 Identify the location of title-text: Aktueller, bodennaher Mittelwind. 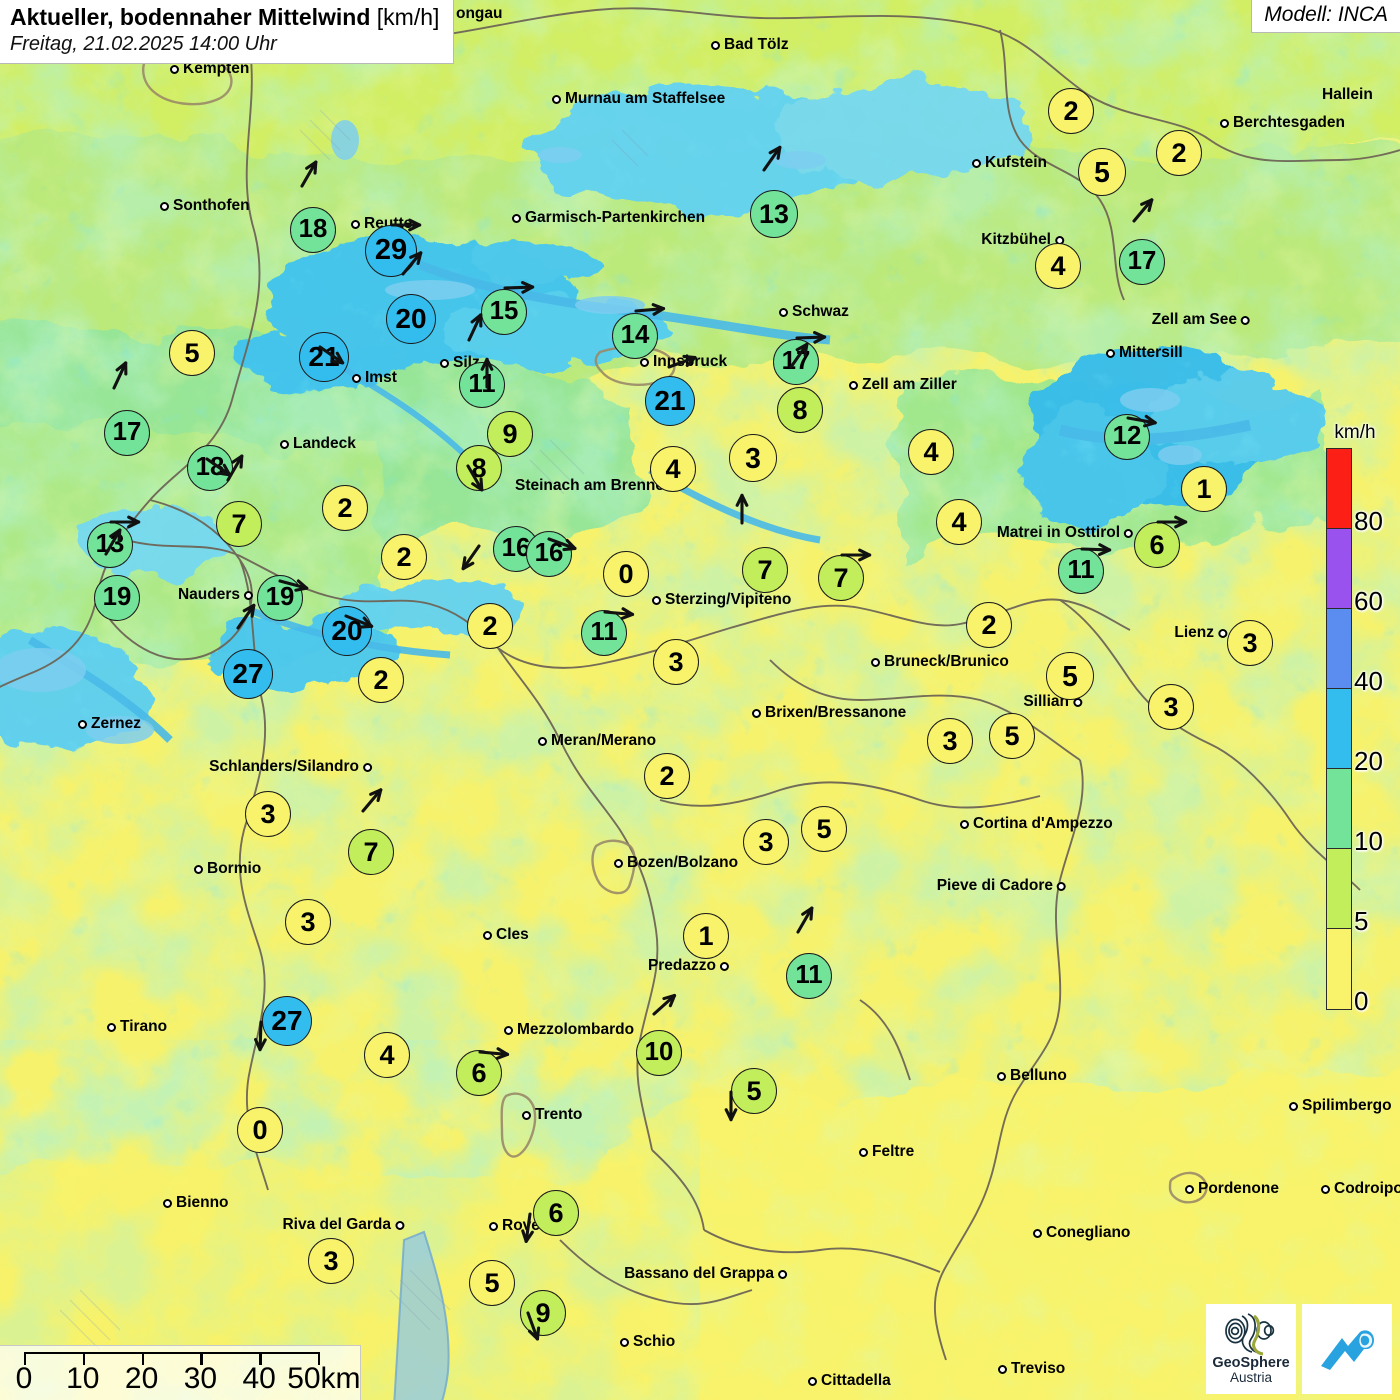
(190, 17).